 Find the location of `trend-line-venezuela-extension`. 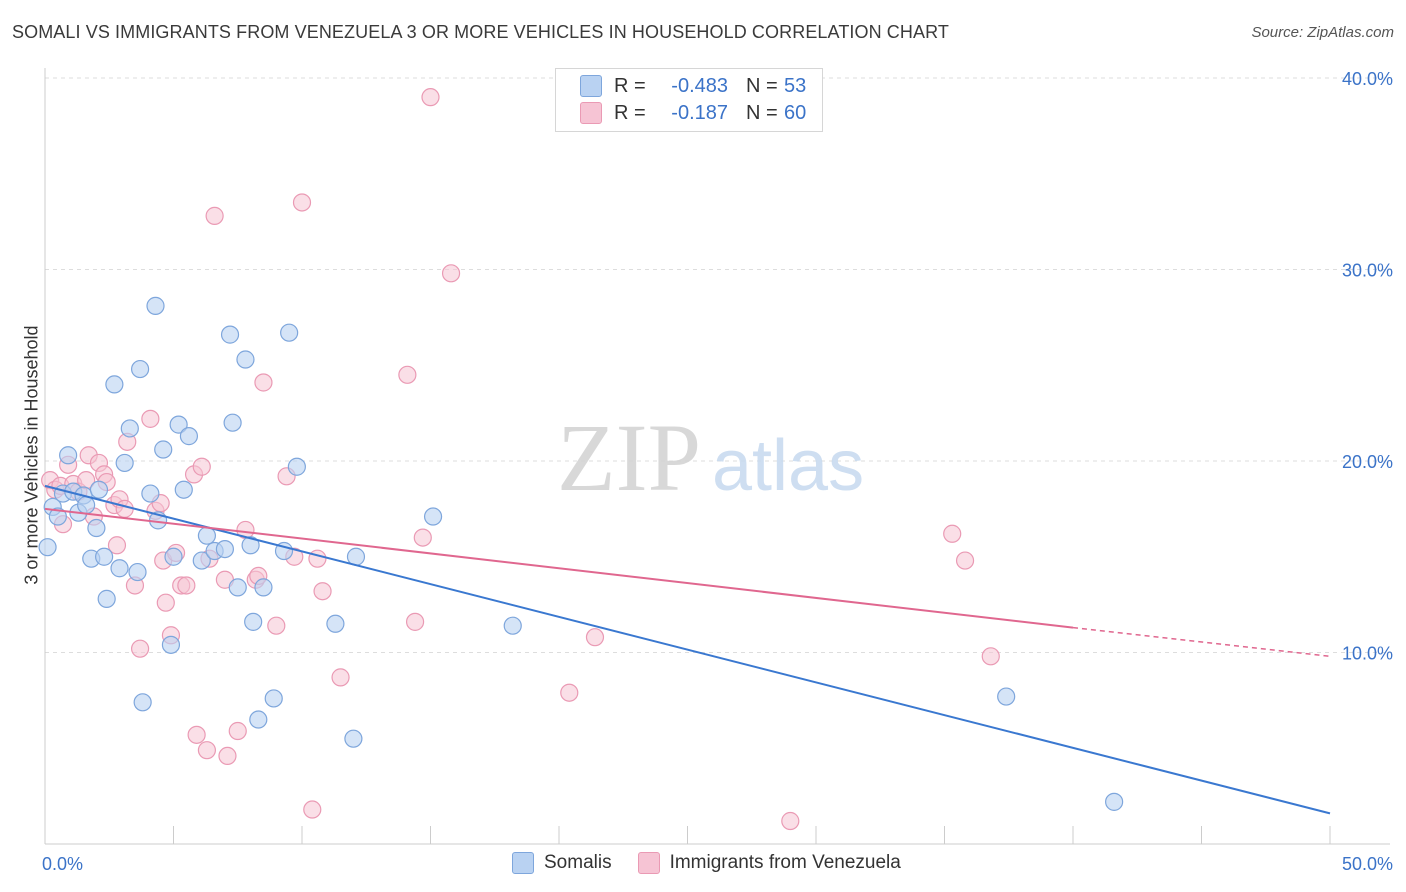

trend-line-venezuela-extension is located at coordinates (1201, 642).